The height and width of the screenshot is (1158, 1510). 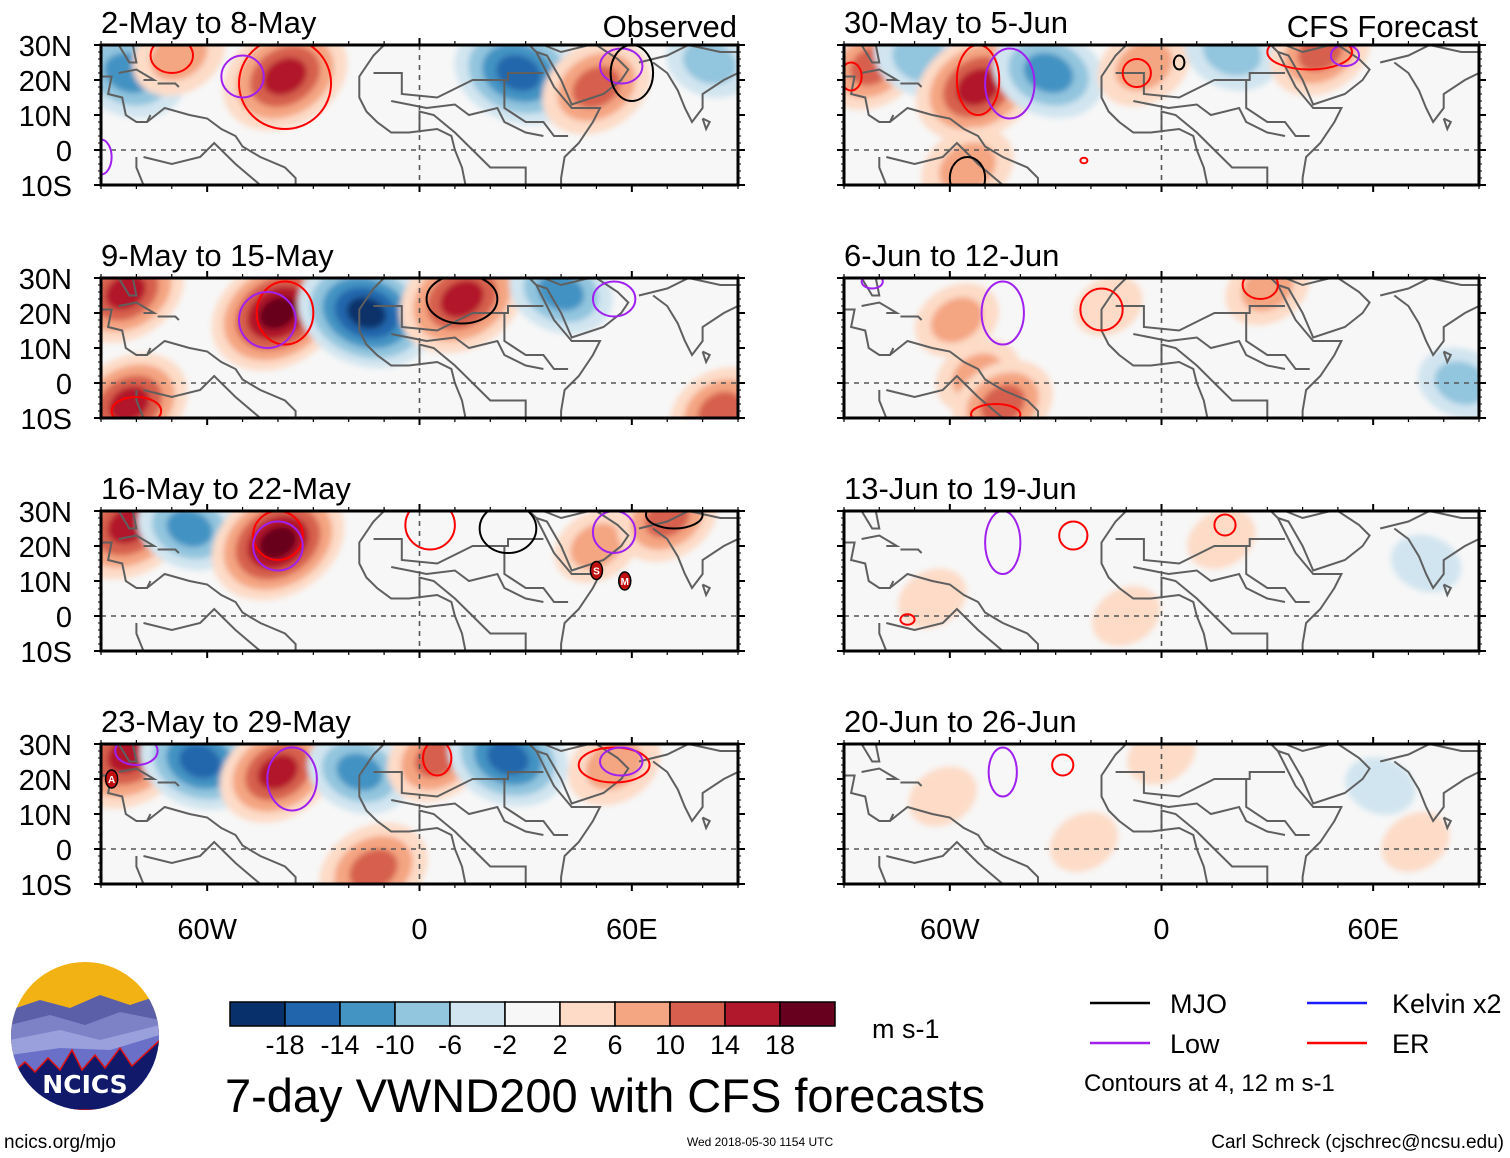 I want to click on y-tick-label: 20N, so click(x=45, y=548).